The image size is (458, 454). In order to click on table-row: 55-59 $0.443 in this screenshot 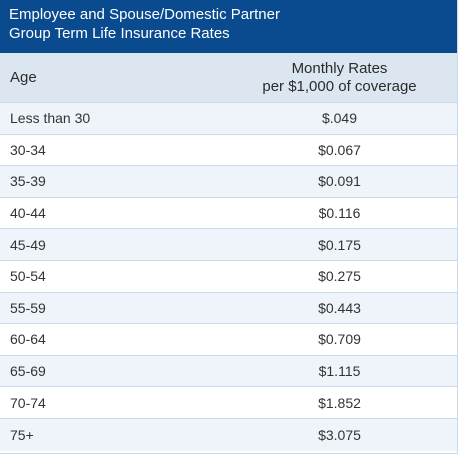, I will do `click(228, 308)`.